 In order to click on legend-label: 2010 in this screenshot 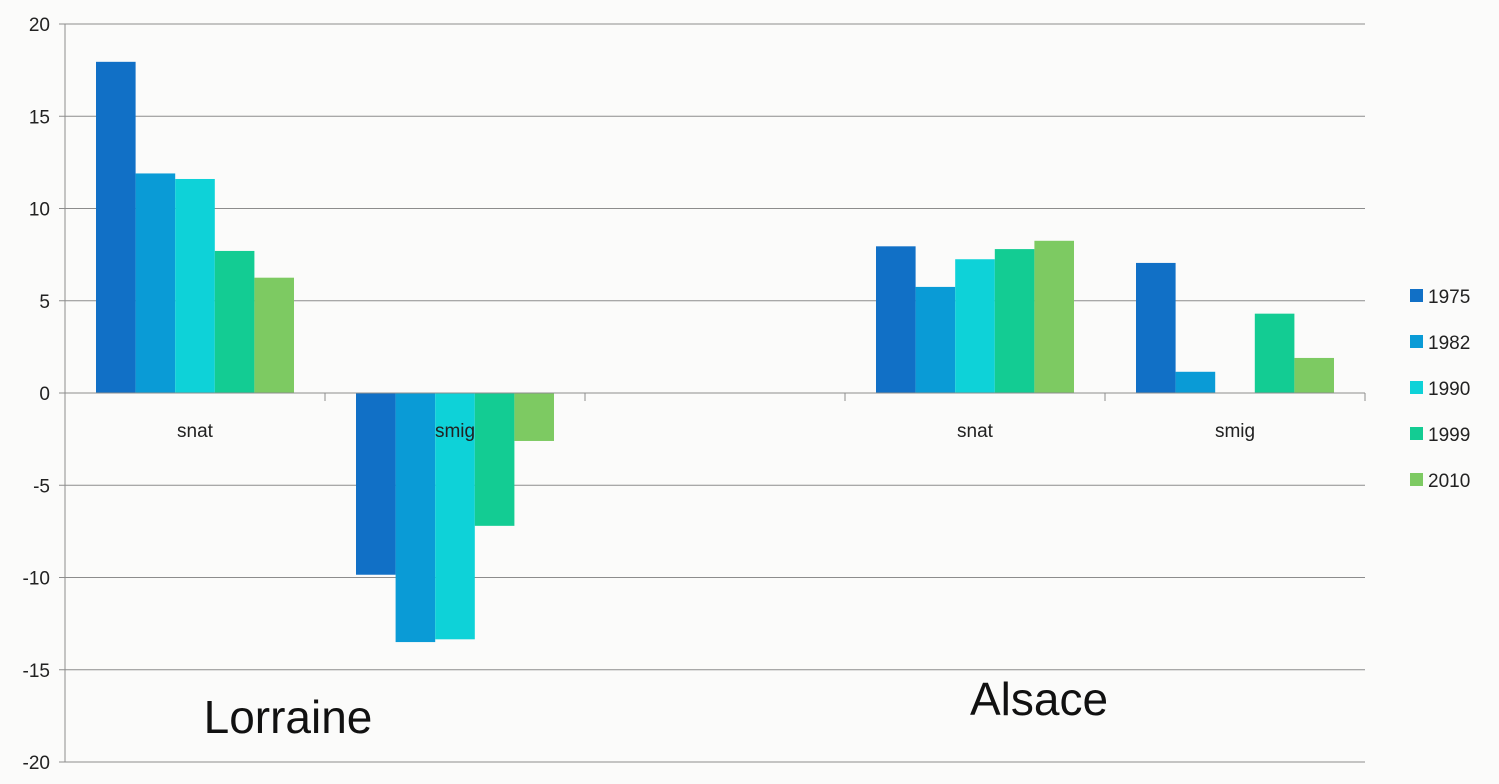, I will do `click(1449, 481)`.